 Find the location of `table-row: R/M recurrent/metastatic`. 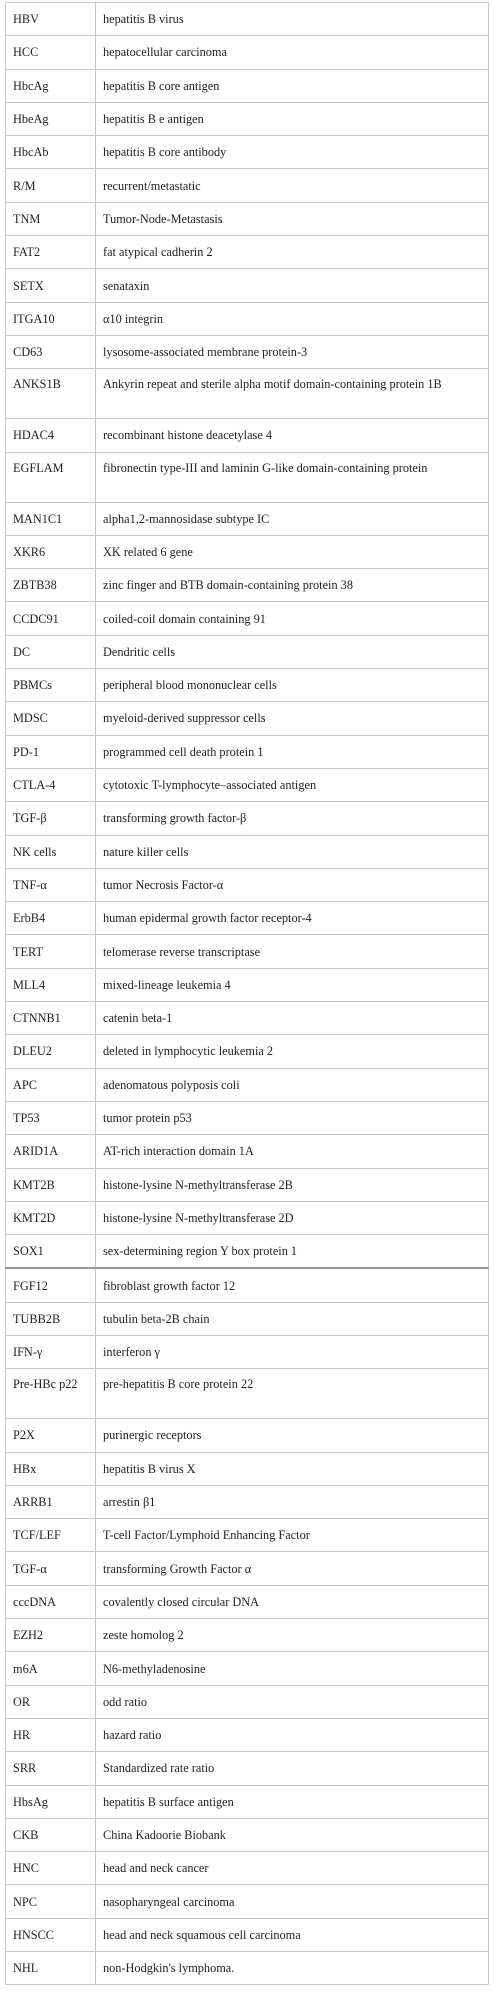

table-row: R/M recurrent/metastatic is located at coordinates (247, 185).